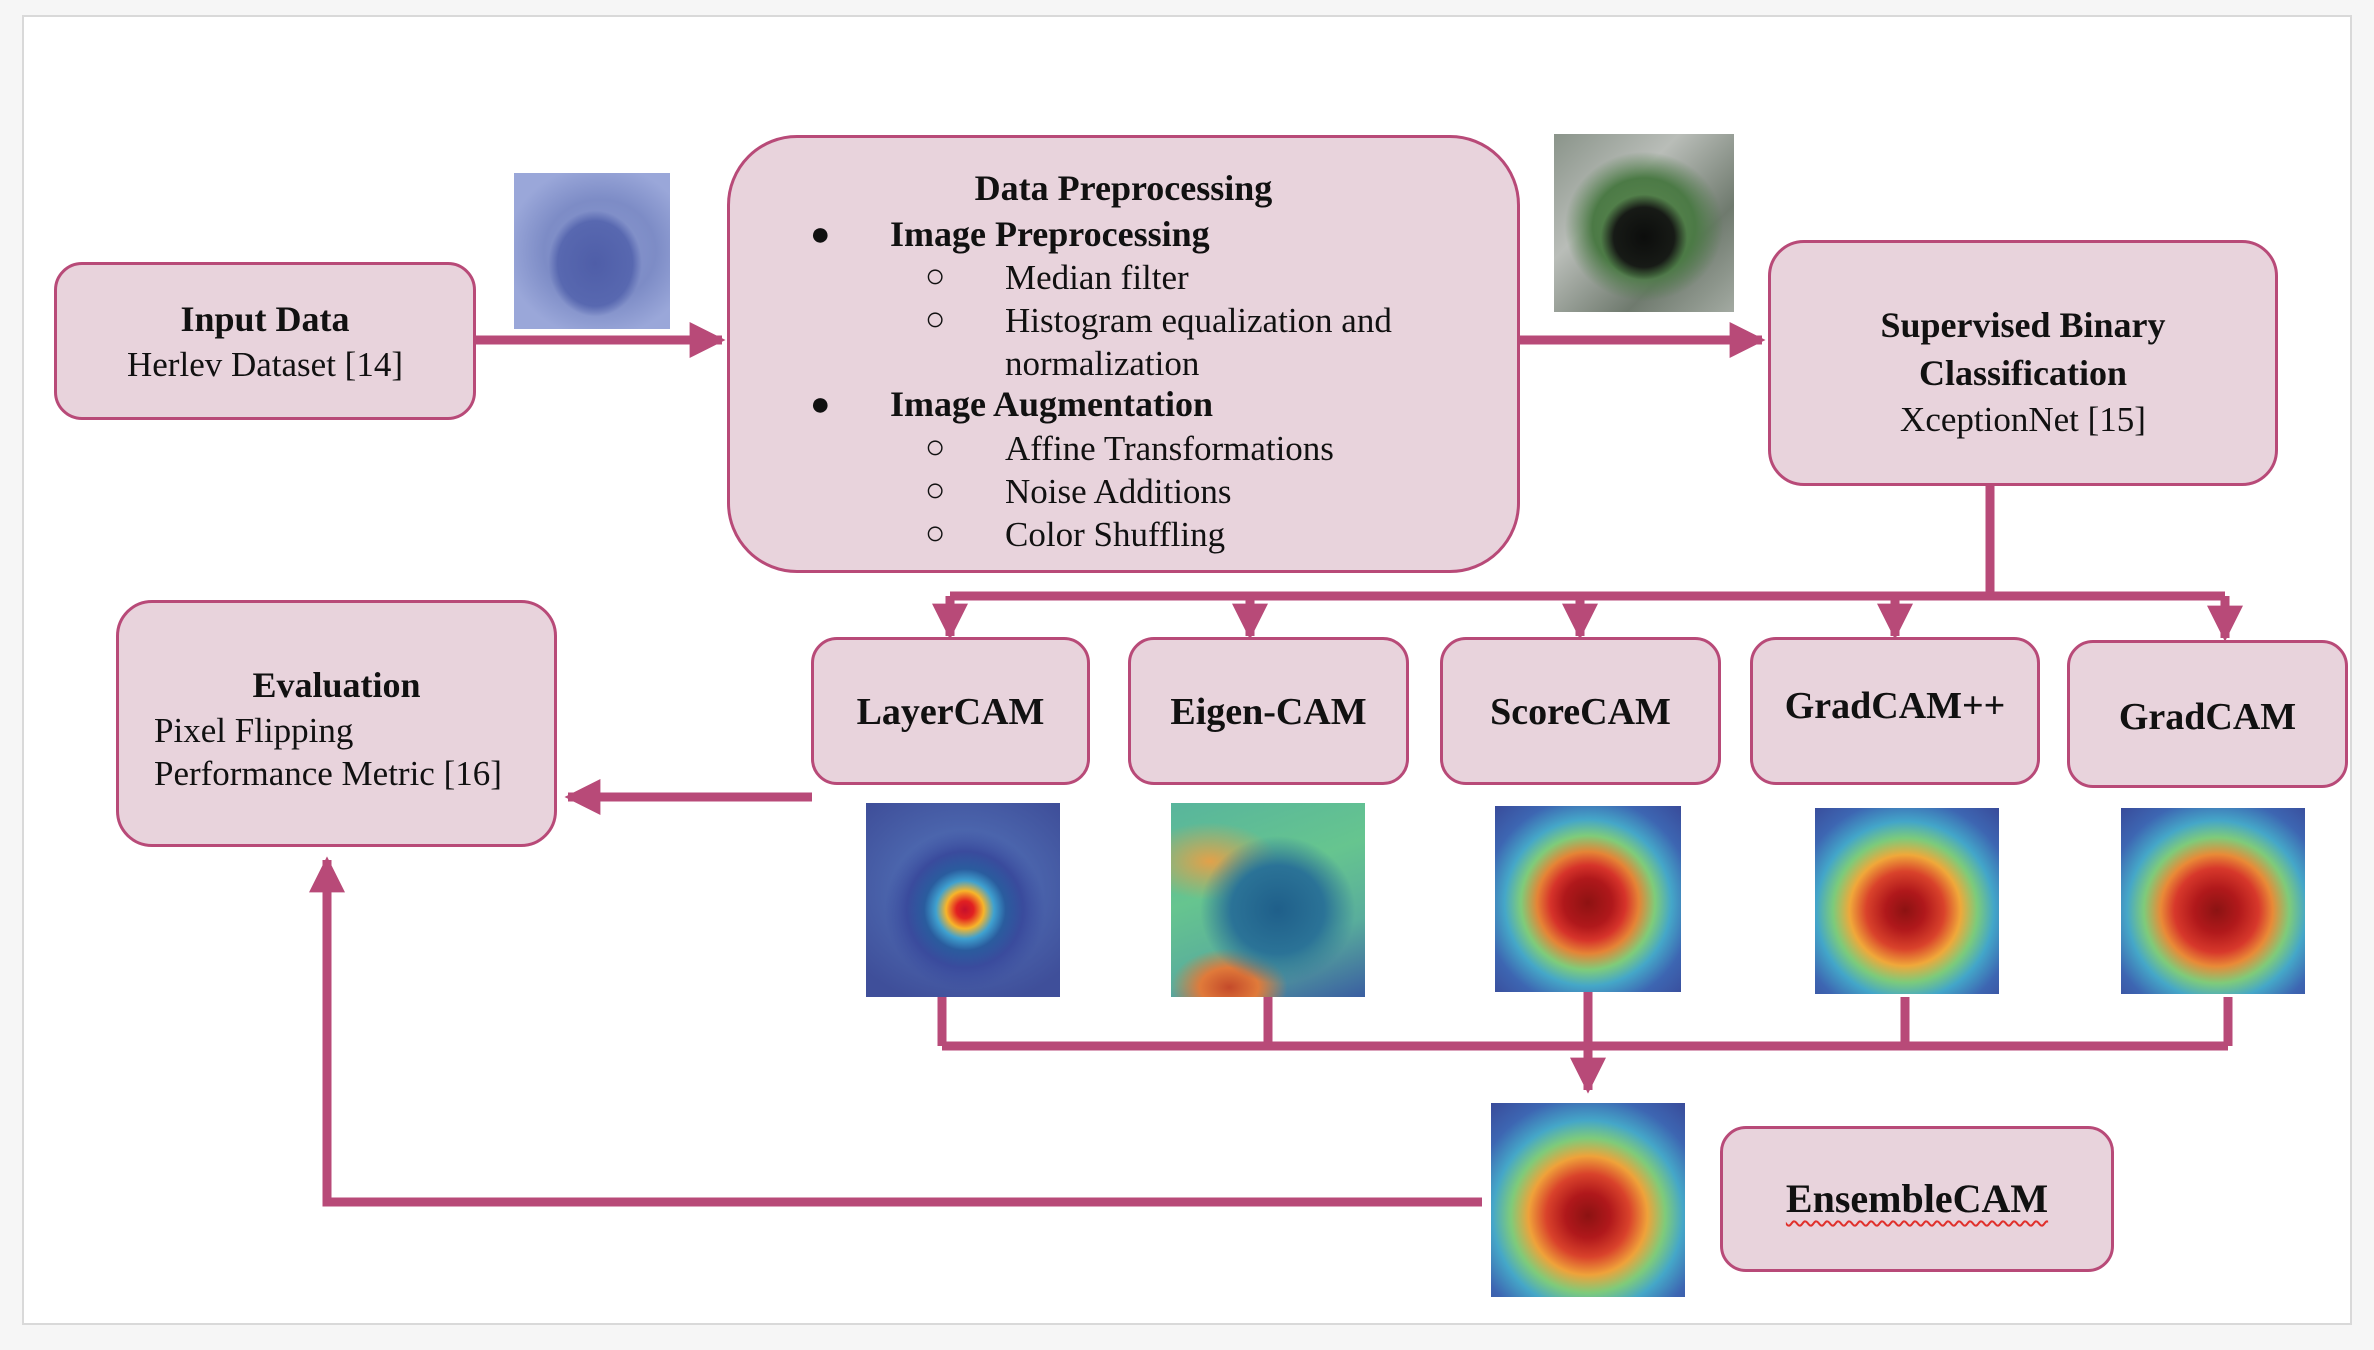  What do you see at coordinates (1907, 901) in the screenshot?
I see `gradcampp-heatmap-image` at bounding box center [1907, 901].